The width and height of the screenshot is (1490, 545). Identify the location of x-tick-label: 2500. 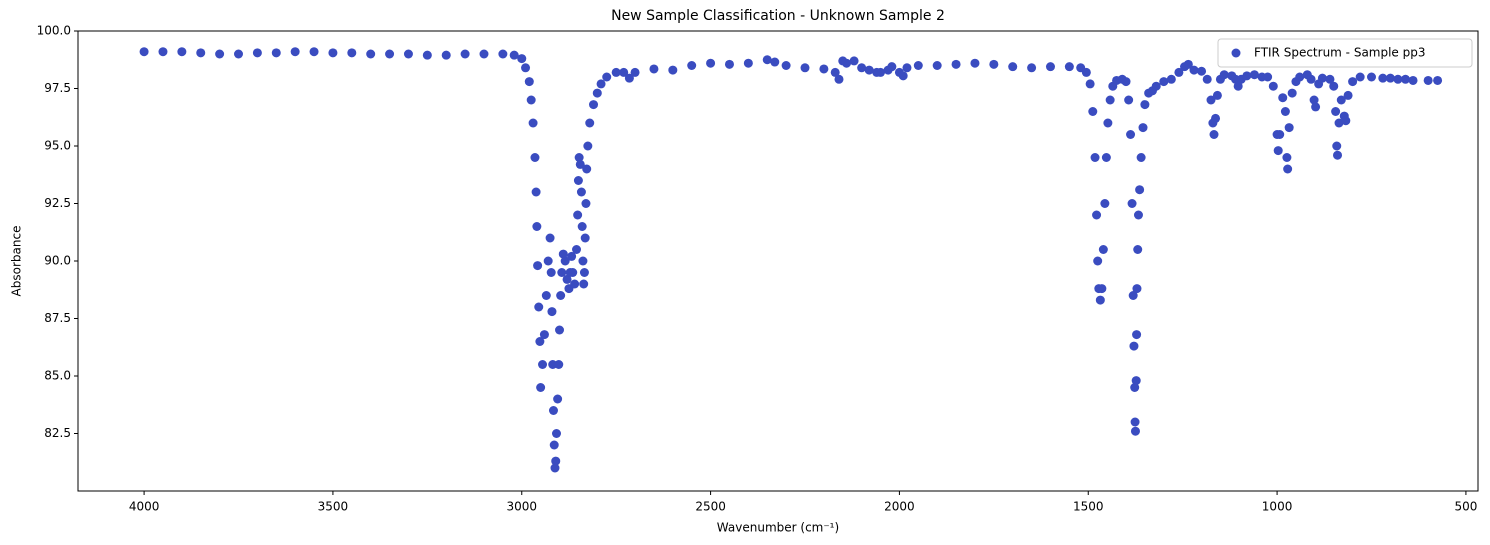
(710, 507).